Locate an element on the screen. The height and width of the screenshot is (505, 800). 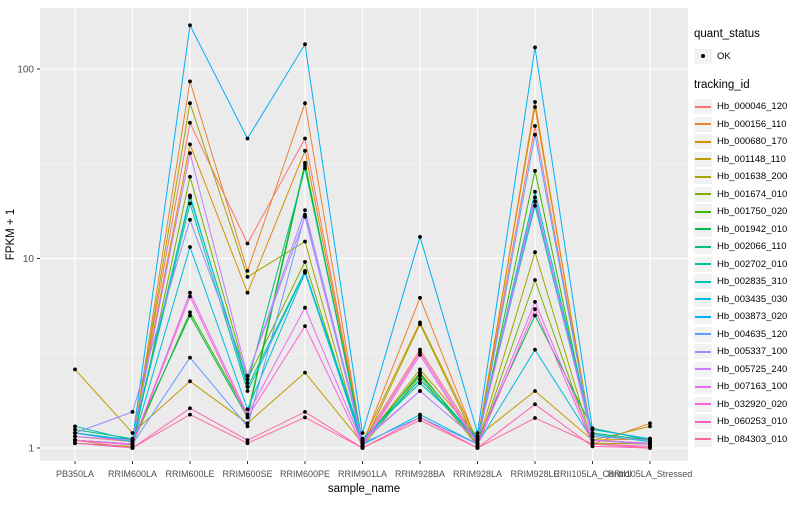
legend-item-label: Hb_000046_120 is located at coordinates (752, 107).